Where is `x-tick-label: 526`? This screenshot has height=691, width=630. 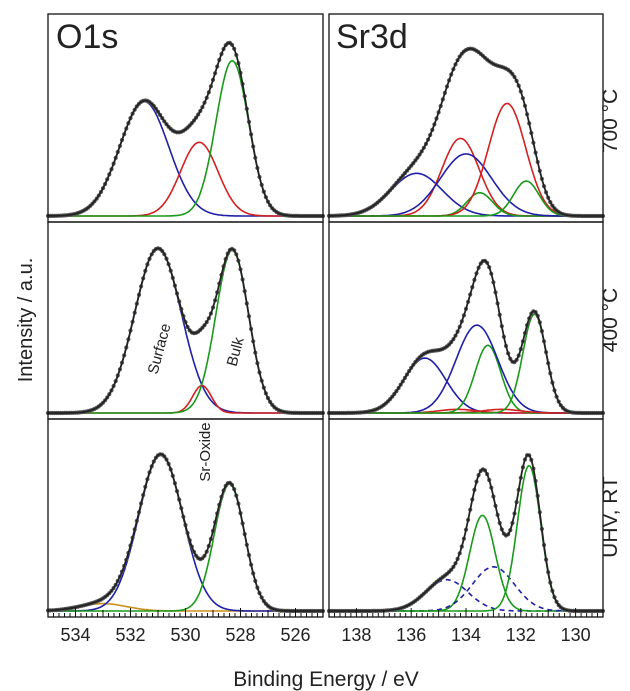
x-tick-label: 526 is located at coordinates (295, 635).